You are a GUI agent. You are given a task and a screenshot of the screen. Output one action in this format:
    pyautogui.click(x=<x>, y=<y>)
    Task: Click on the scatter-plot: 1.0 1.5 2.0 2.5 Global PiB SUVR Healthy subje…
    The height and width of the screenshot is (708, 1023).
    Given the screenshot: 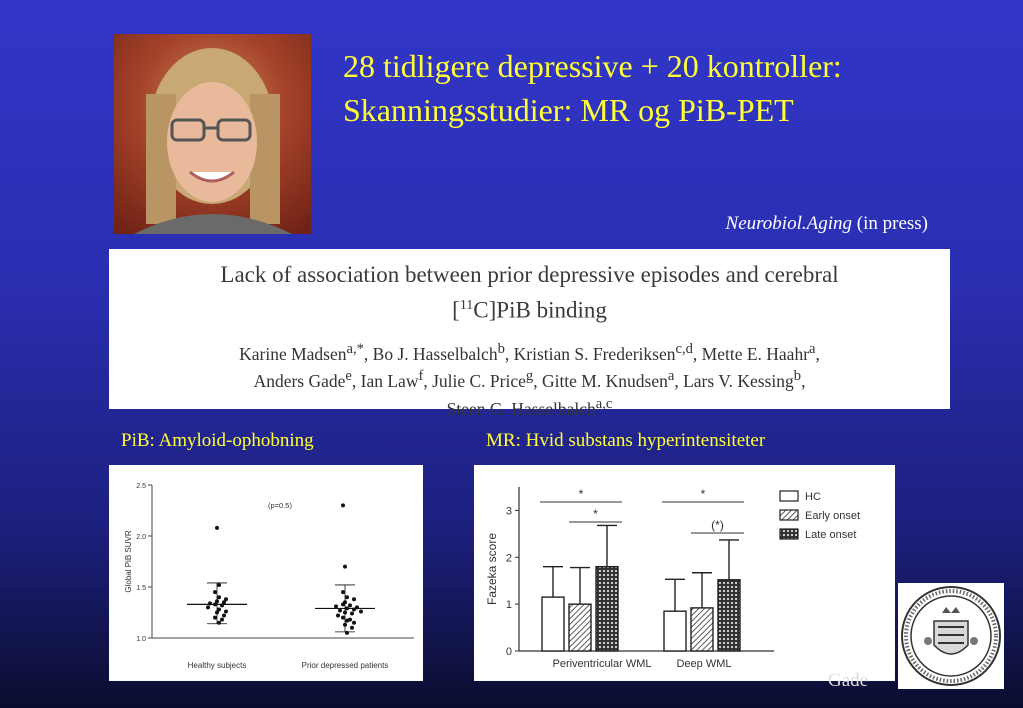 What is the action you would take?
    pyautogui.click(x=269, y=576)
    